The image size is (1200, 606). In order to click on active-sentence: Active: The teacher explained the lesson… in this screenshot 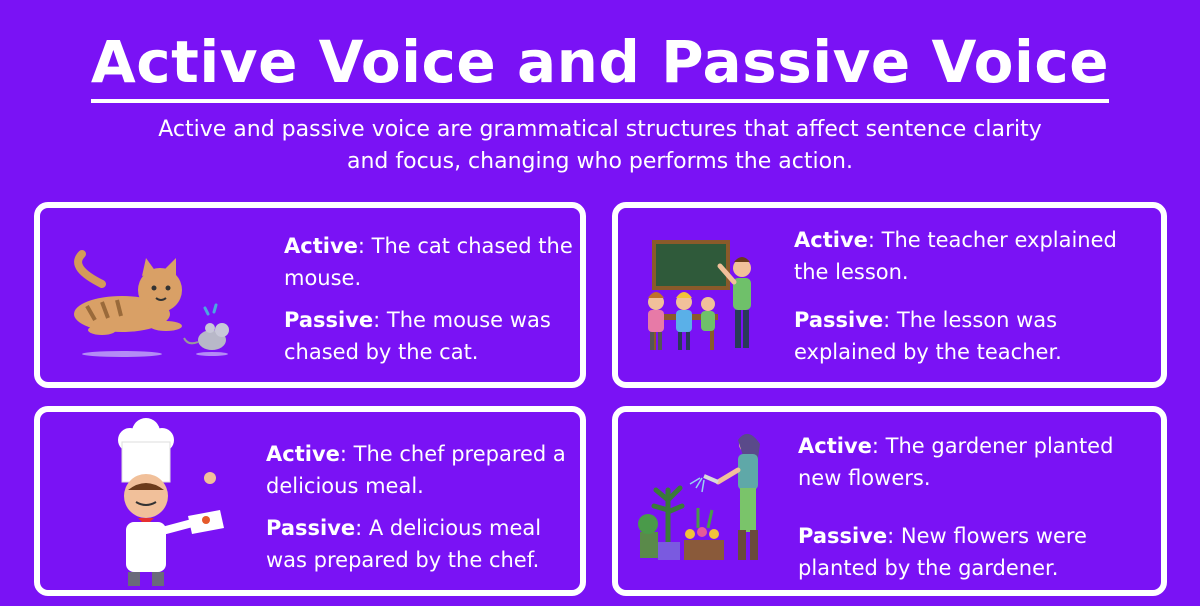, I will do `click(964, 256)`.